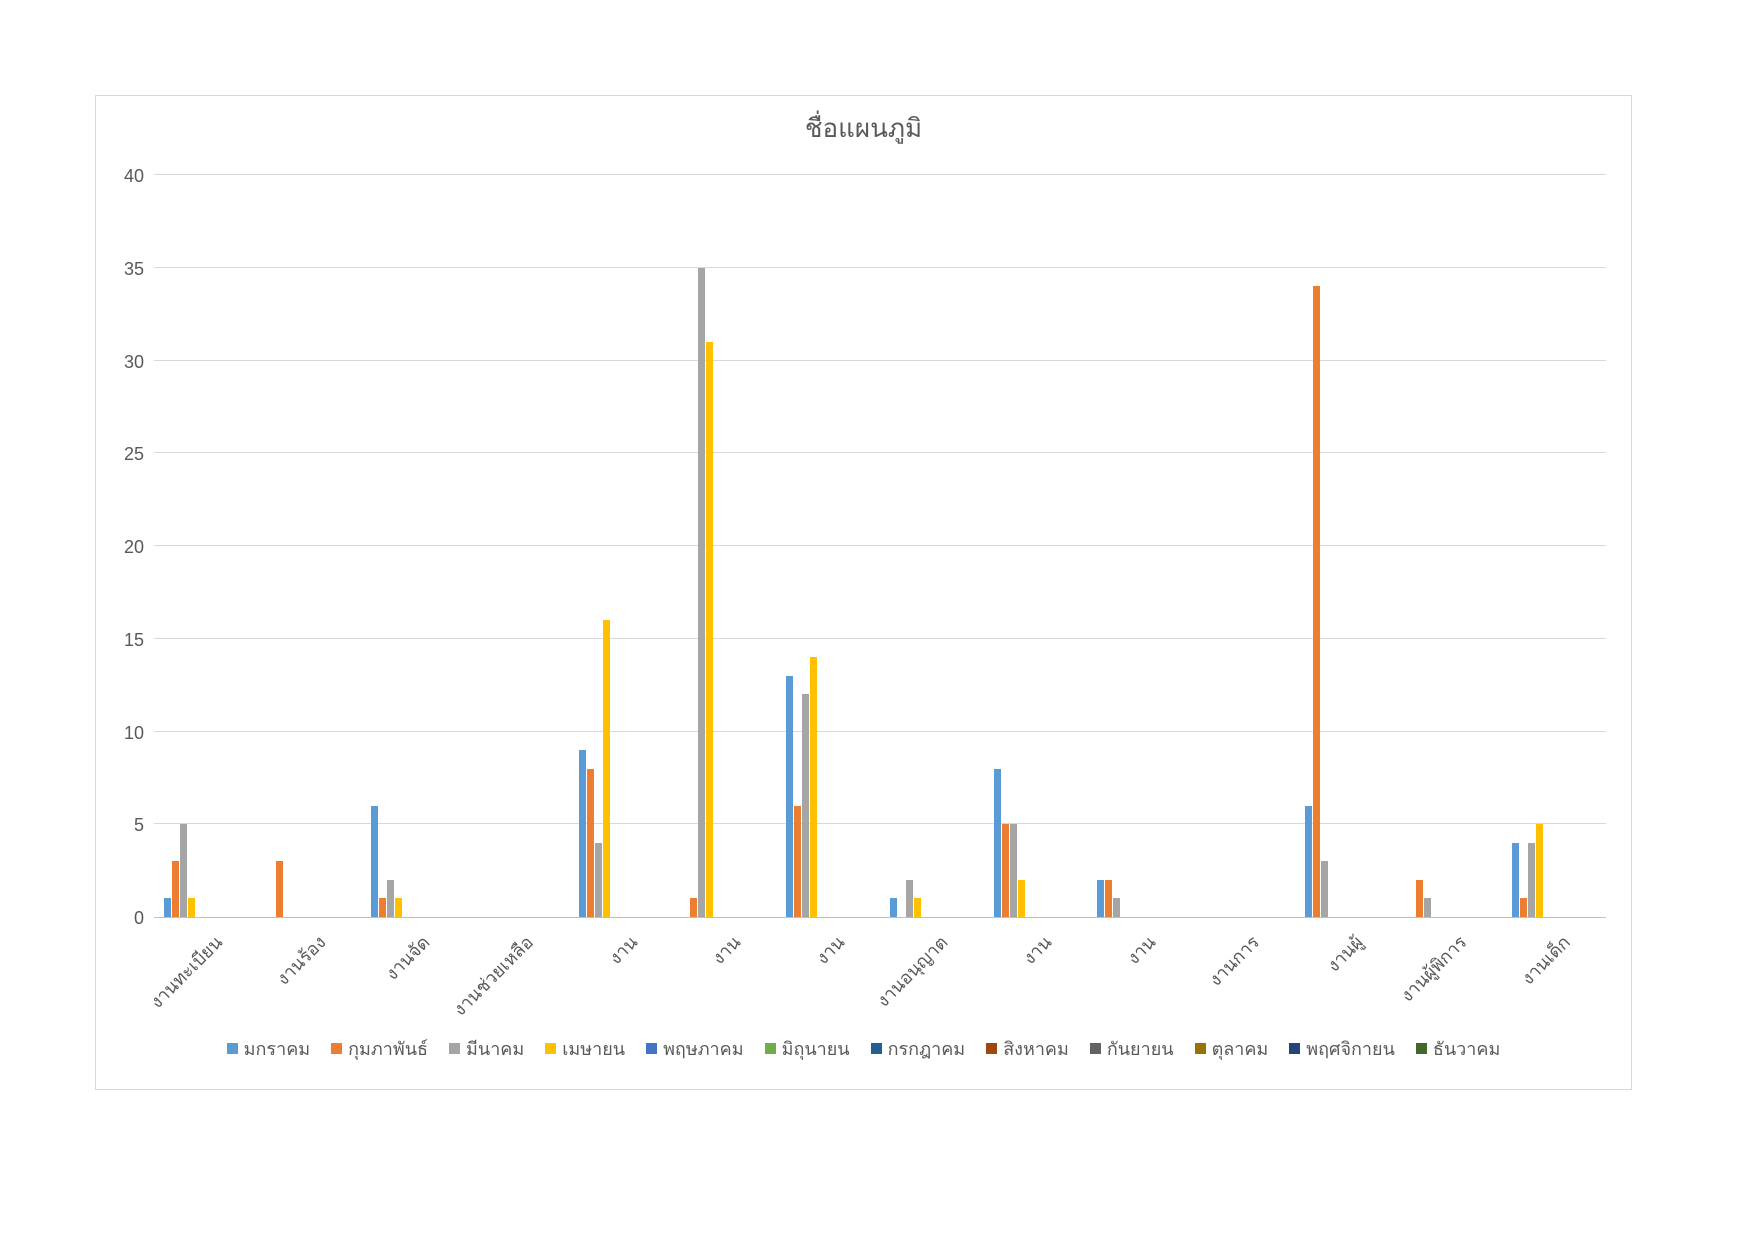 The height and width of the screenshot is (1240, 1753). What do you see at coordinates (1036, 1049) in the screenshot?
I see `legend-label: สิงหาคม` at bounding box center [1036, 1049].